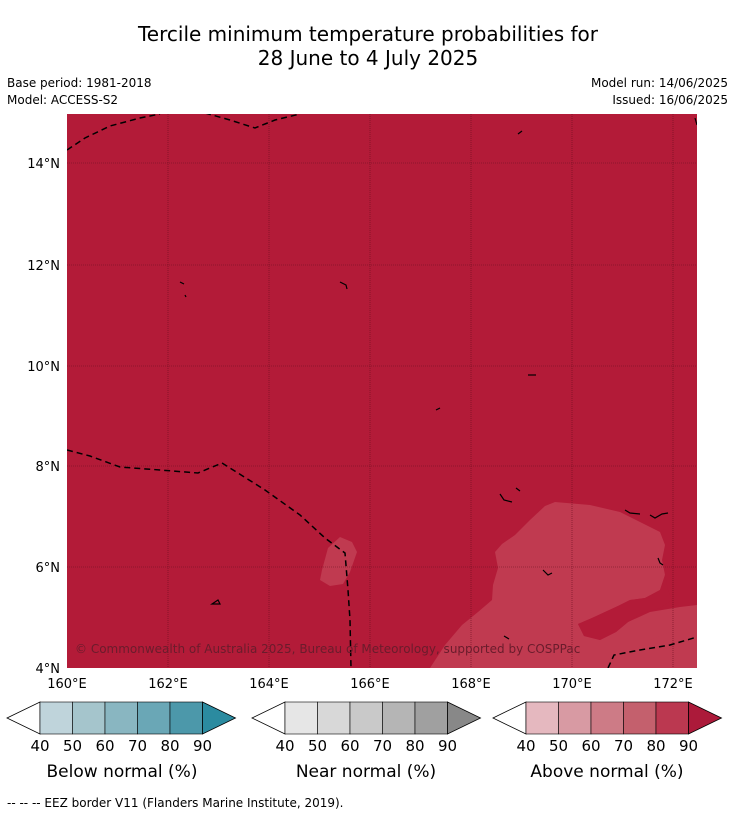 This screenshot has height=816, width=736. What do you see at coordinates (668, 648) in the screenshot?
I see `above-normal-70-80-corner` at bounding box center [668, 648].